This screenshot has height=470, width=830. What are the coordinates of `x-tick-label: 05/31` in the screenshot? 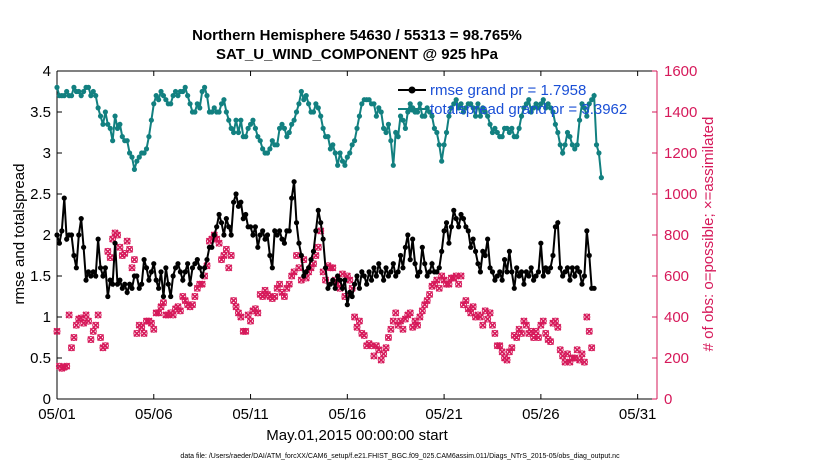 It's located at (638, 414).